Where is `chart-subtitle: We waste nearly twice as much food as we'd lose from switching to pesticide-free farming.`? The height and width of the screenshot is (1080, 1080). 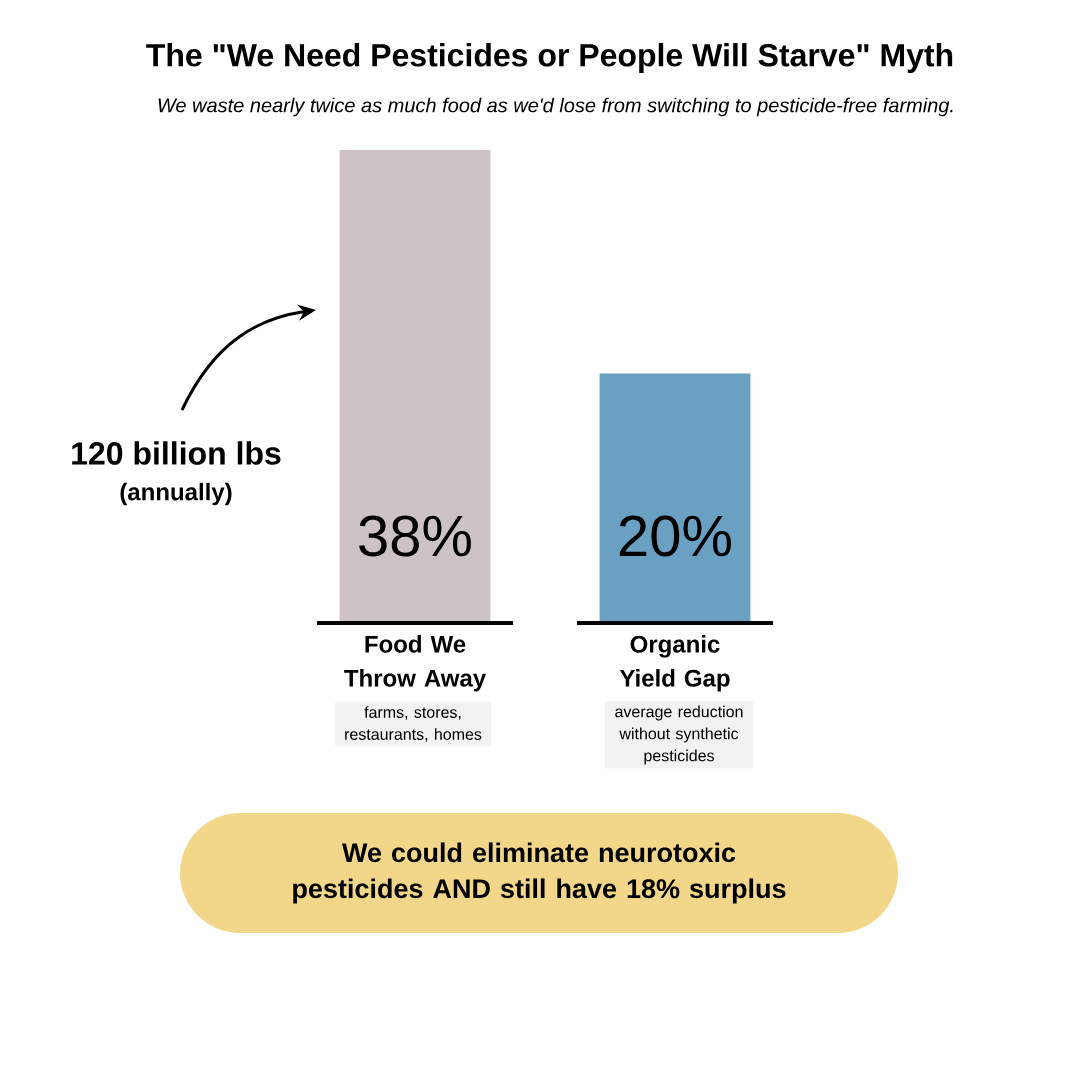
chart-subtitle: We waste nearly twice as much food as we'd lose from switching to pesticide-free farming. is located at coordinates (555, 107).